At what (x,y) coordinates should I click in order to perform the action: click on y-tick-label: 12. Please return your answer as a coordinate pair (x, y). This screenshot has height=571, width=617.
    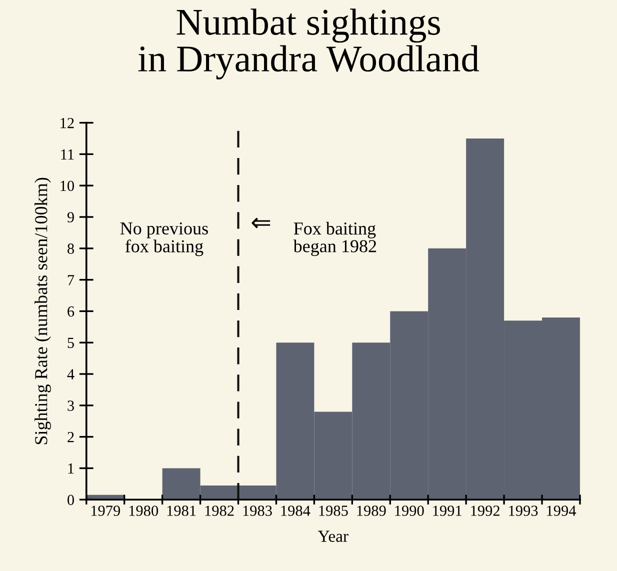
    Looking at the image, I should click on (67, 123).